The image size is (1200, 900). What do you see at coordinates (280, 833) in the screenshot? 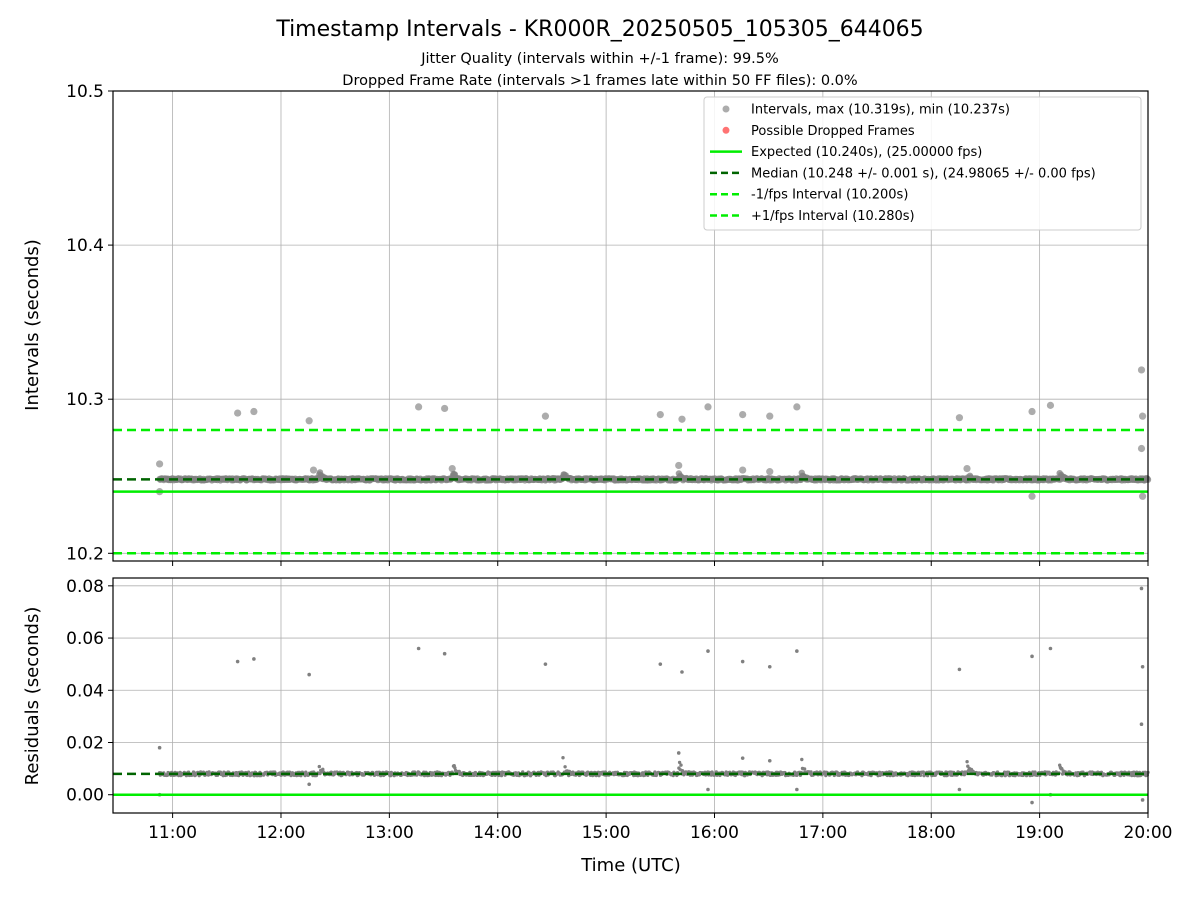
I see `x-tick-label: 12:00` at bounding box center [280, 833].